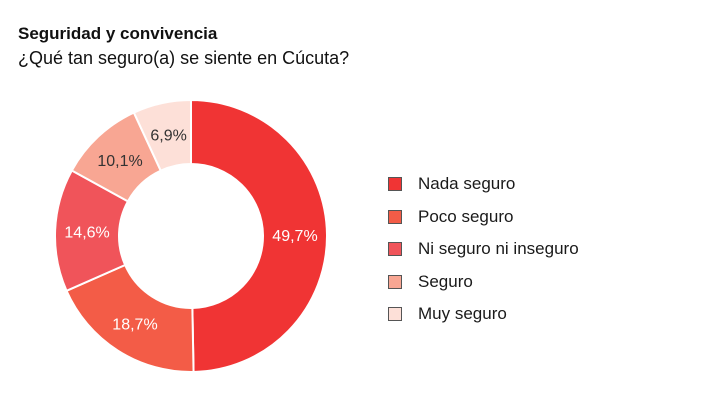 The image size is (720, 405). What do you see at coordinates (86, 232) in the screenshot?
I see `slice-value-label: 14,6%` at bounding box center [86, 232].